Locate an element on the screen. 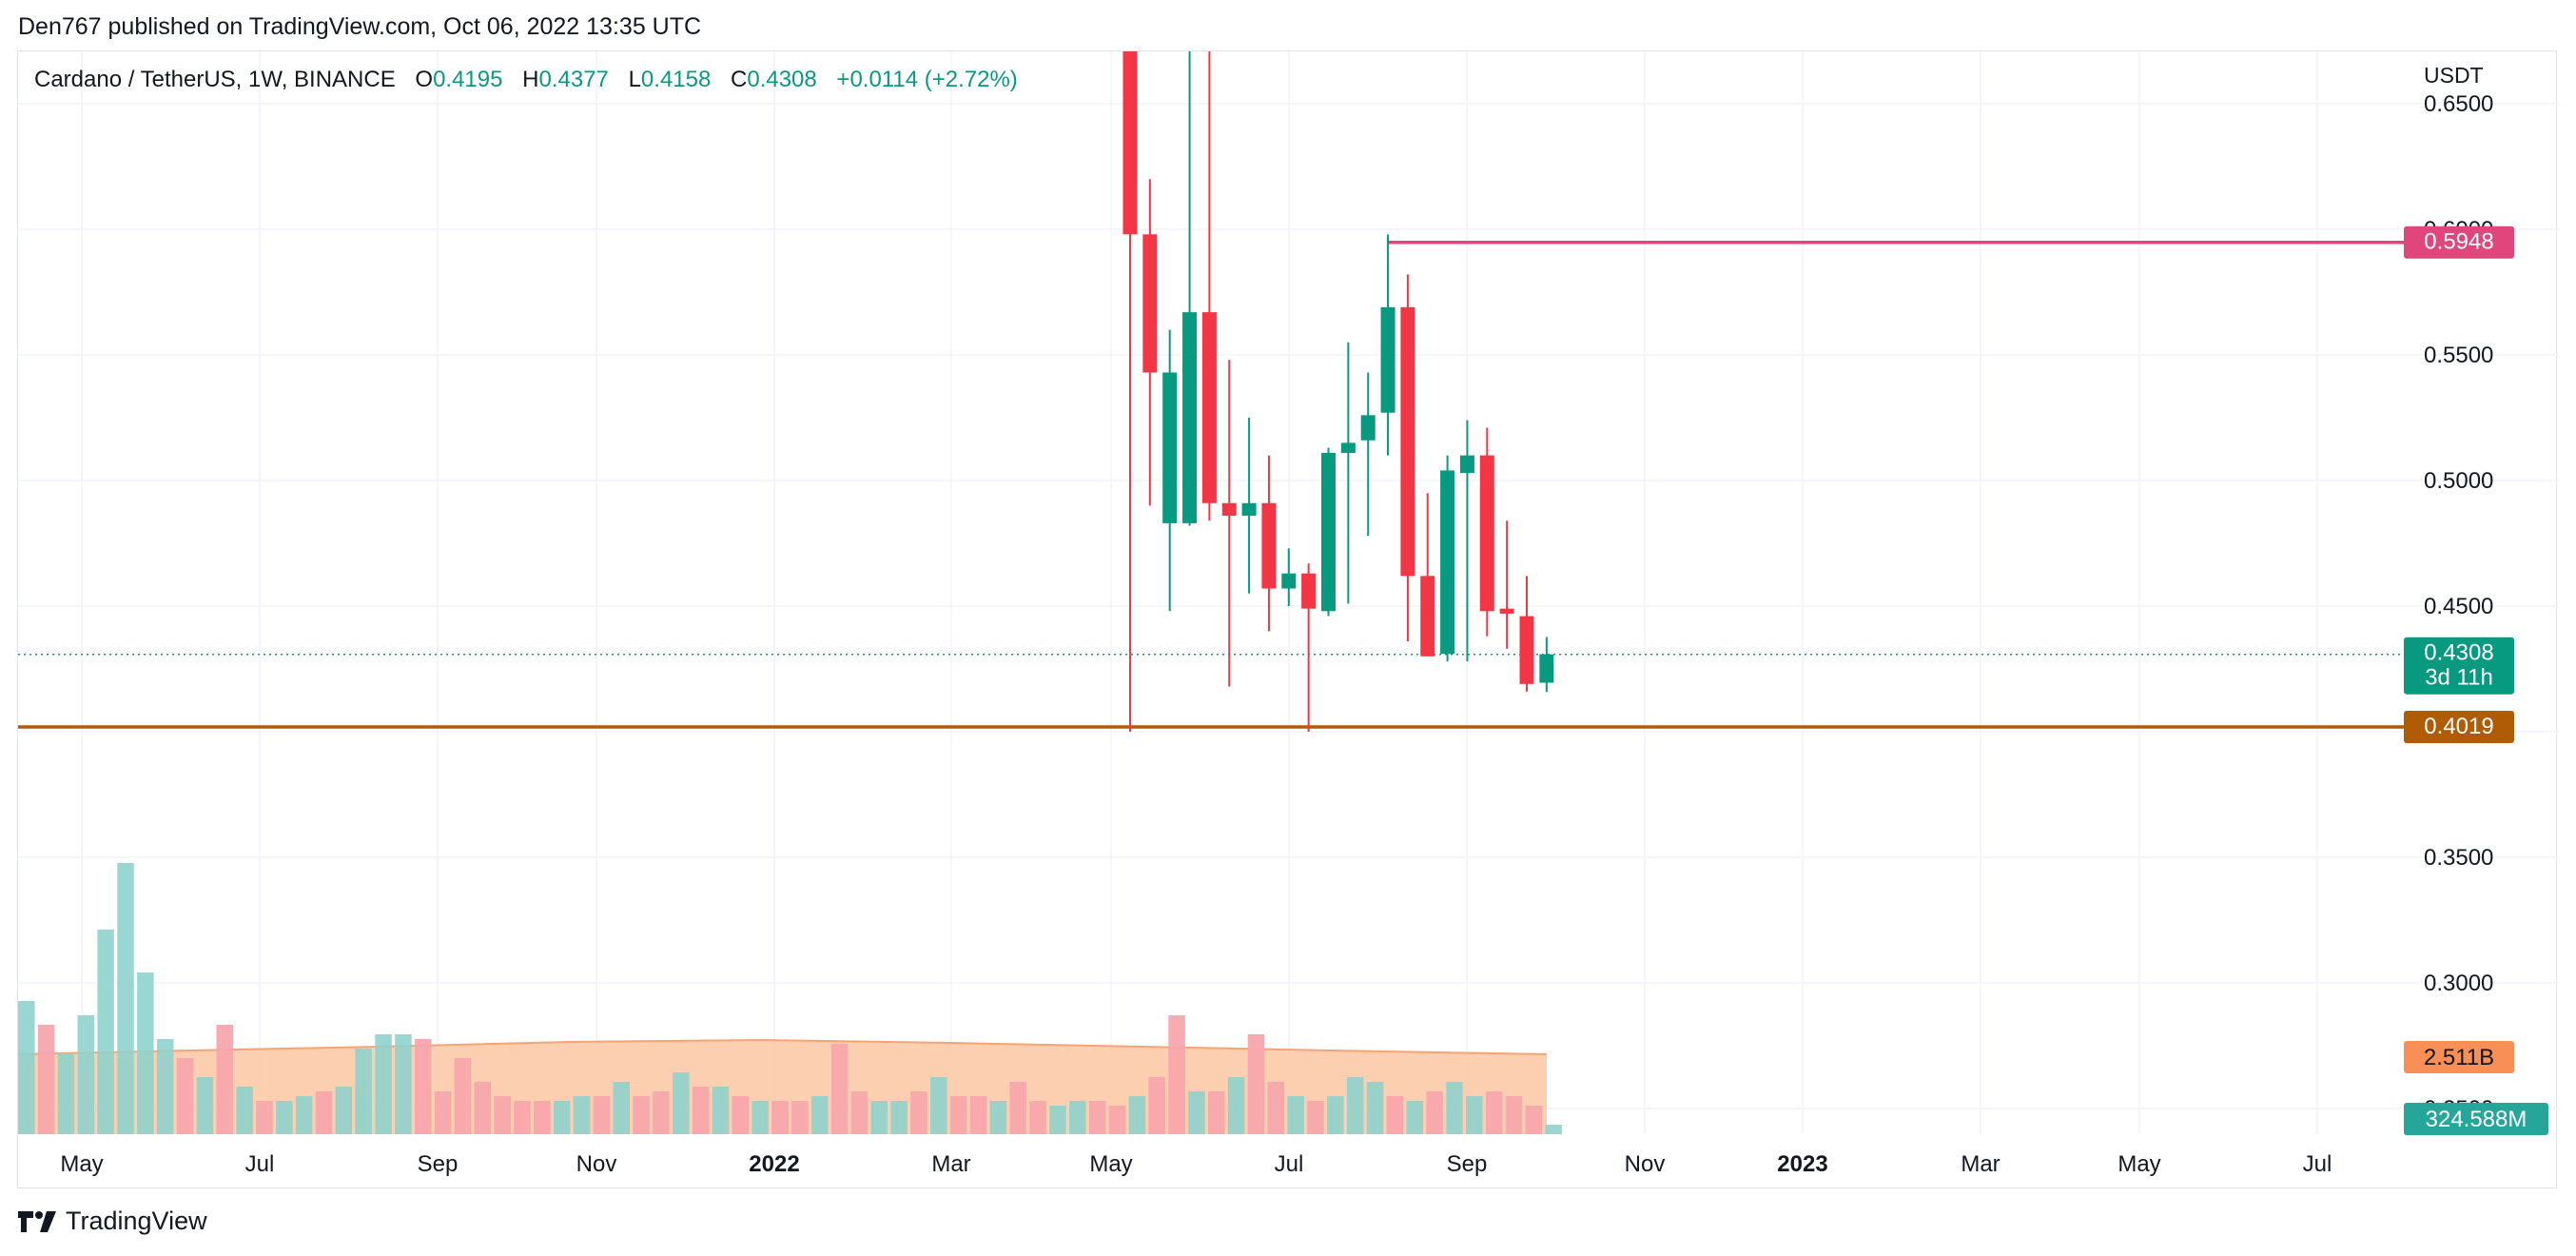 This screenshot has height=1256, width=2576. resistance-badge-bg is located at coordinates (2459, 242).